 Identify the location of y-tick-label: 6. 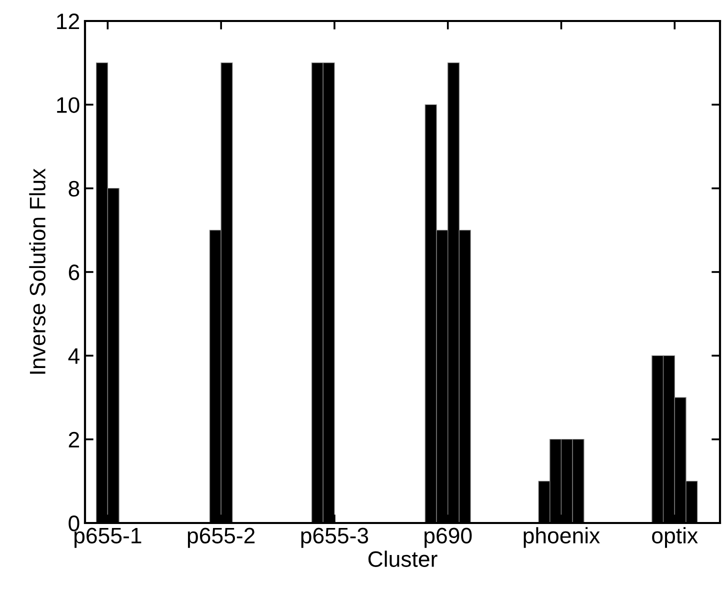
(74, 272).